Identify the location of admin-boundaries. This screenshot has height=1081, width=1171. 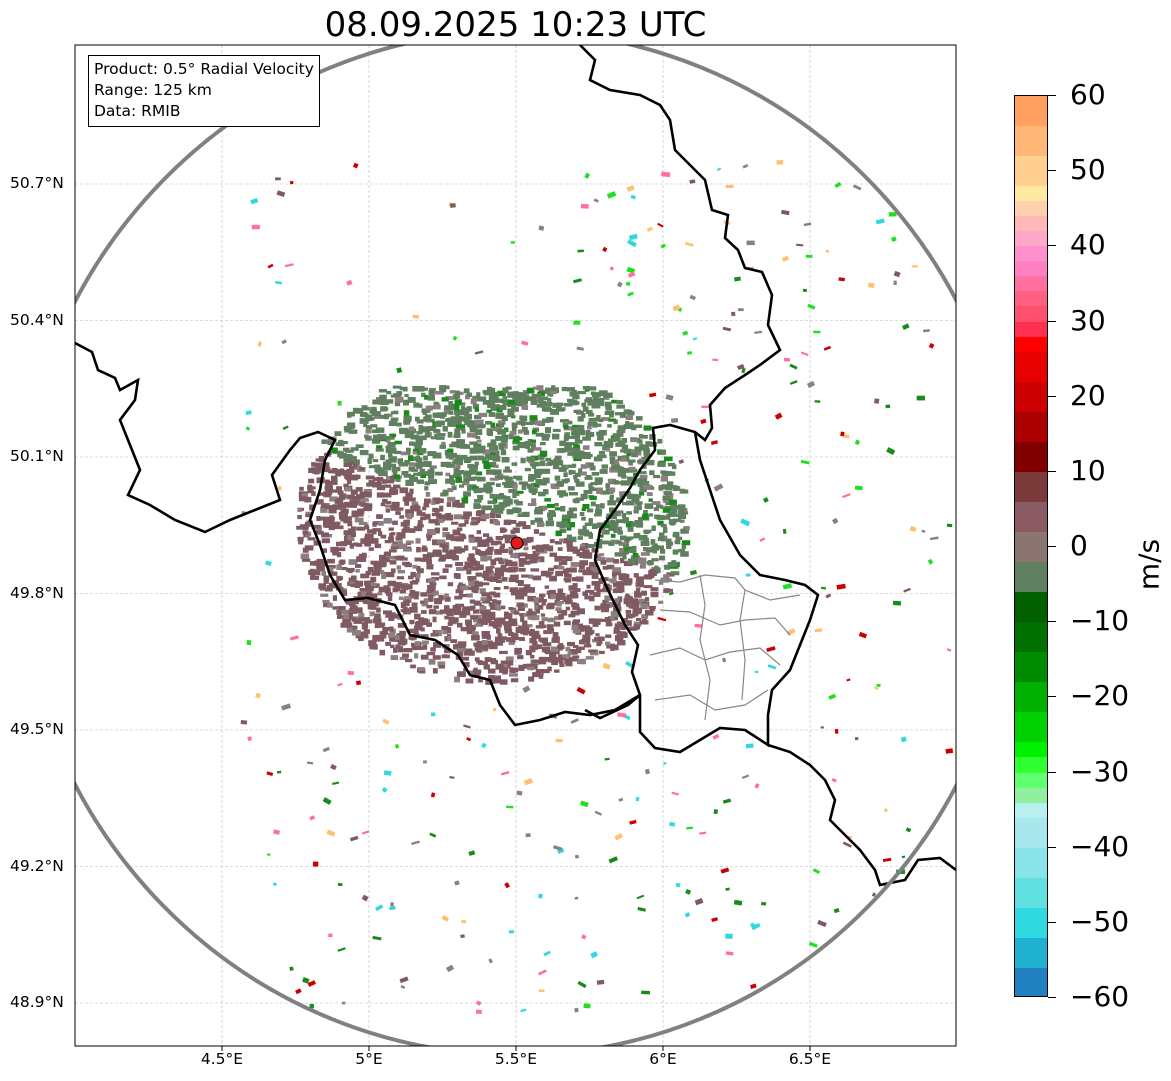
(725, 647).